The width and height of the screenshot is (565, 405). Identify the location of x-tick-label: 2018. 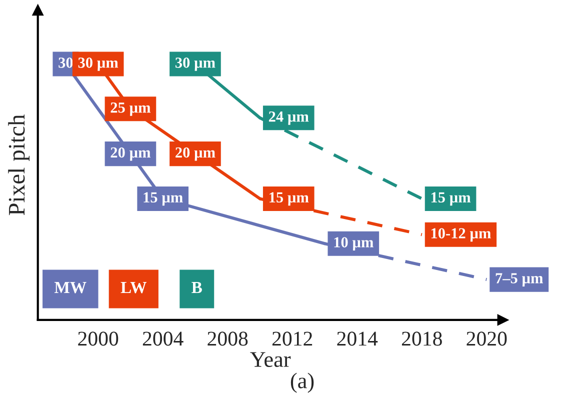
(422, 339).